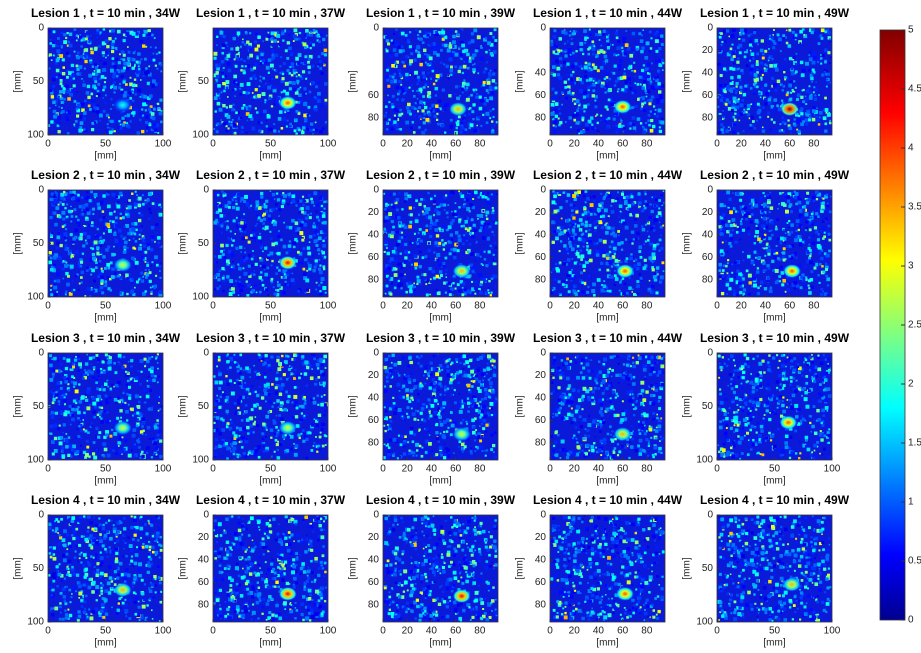  Describe the element at coordinates (814, 144) in the screenshot. I see `x-tick-label: 80` at that location.